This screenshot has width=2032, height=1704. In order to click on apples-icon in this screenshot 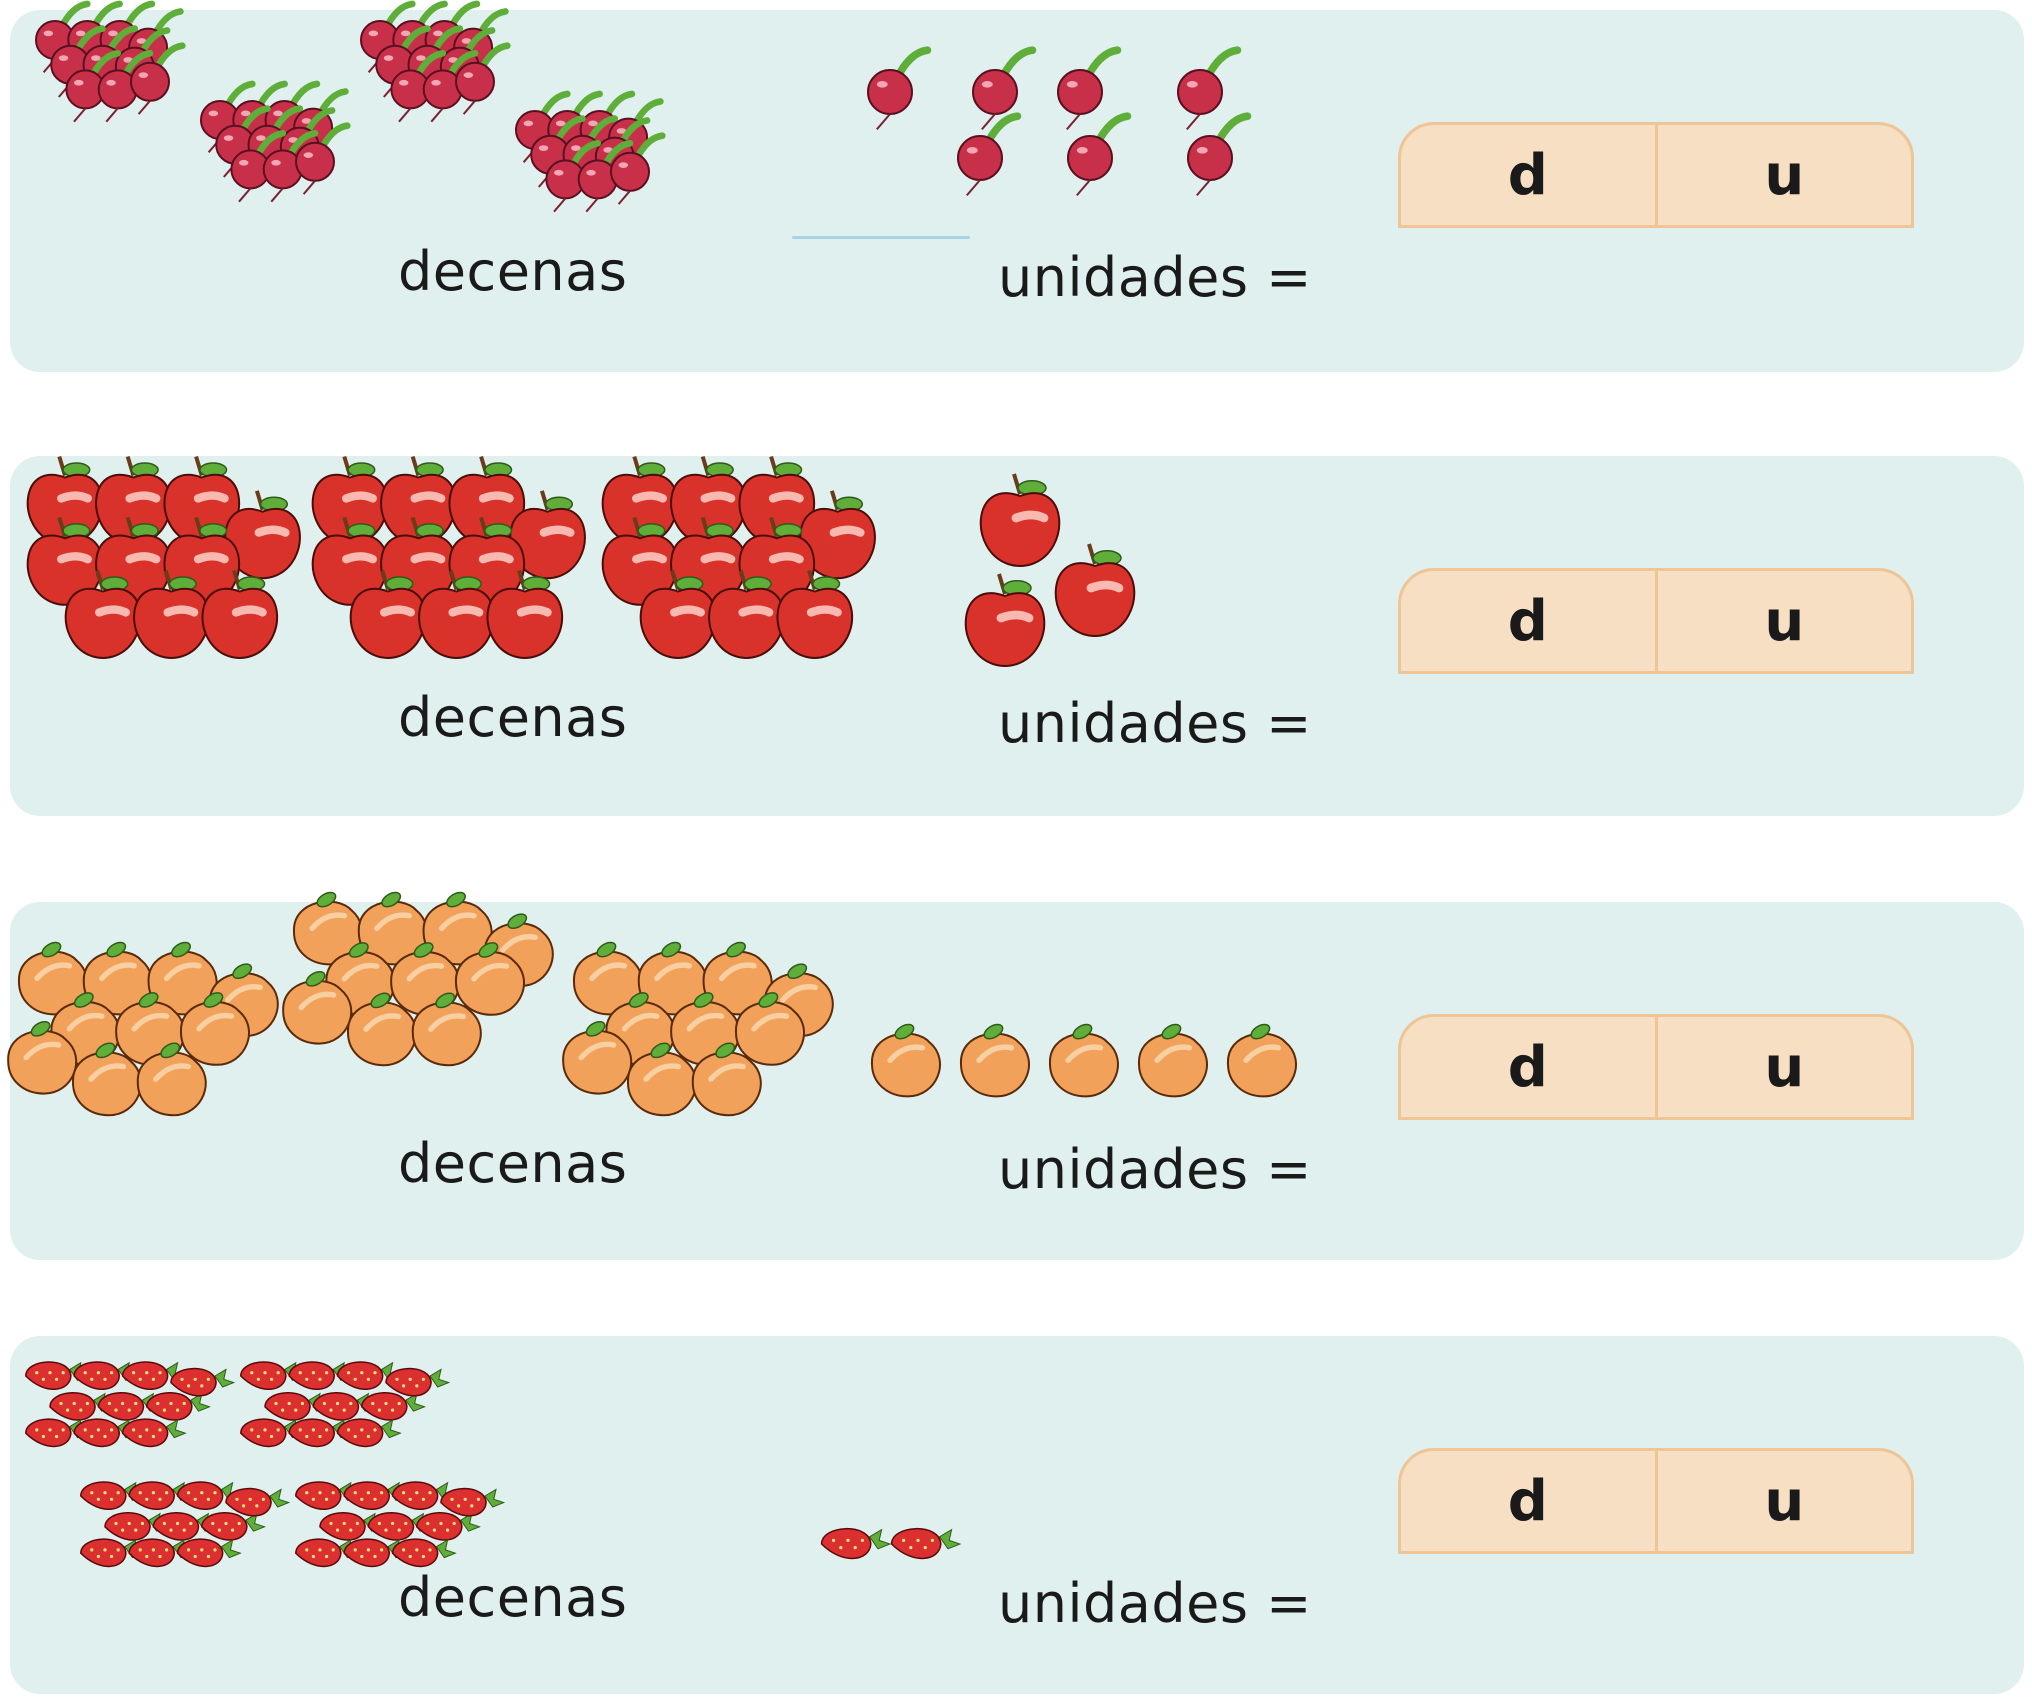, I will do `click(581, 561)`.